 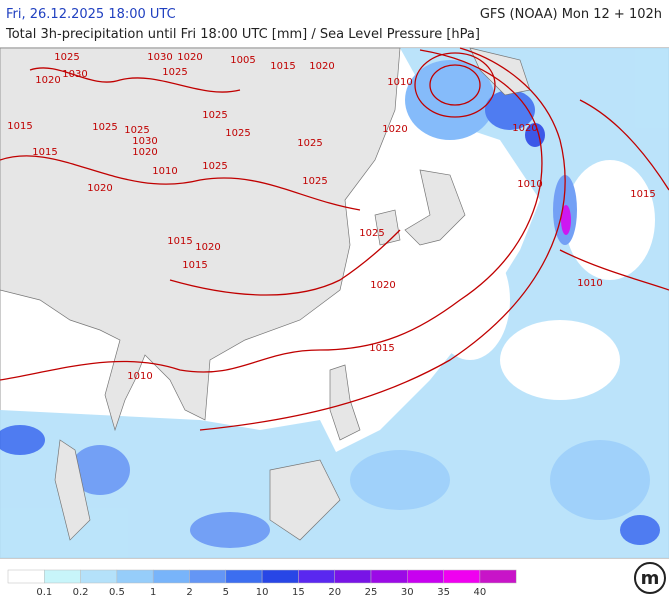 I want to click on legend-label: 30, so click(x=407, y=592).